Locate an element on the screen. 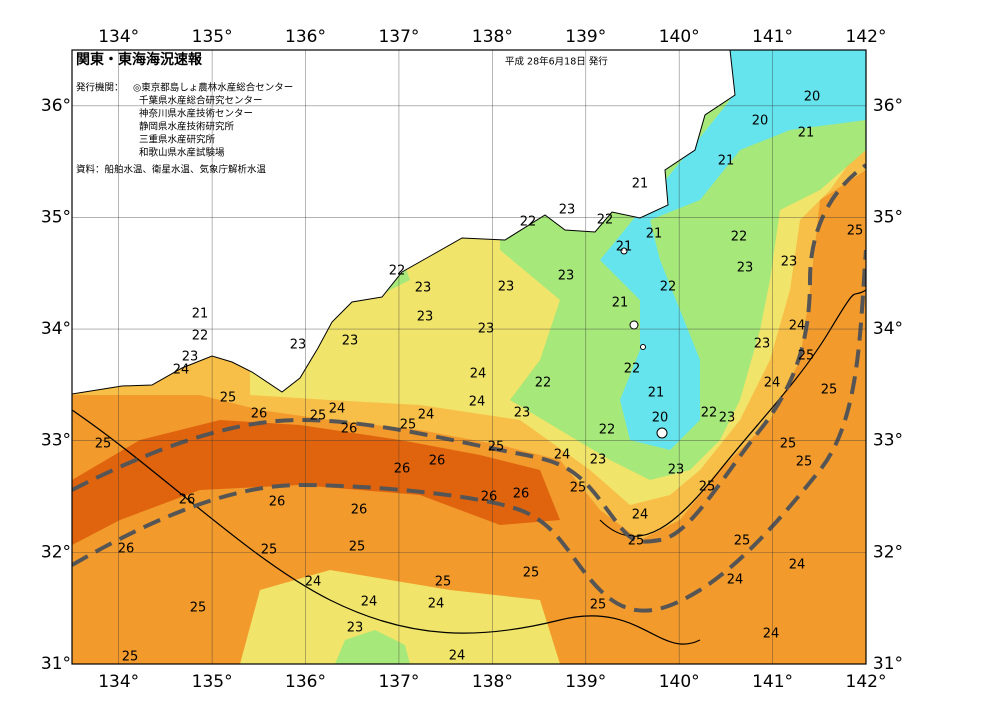 The height and width of the screenshot is (709, 1002). lon-label: 135° is located at coordinates (212, 37).